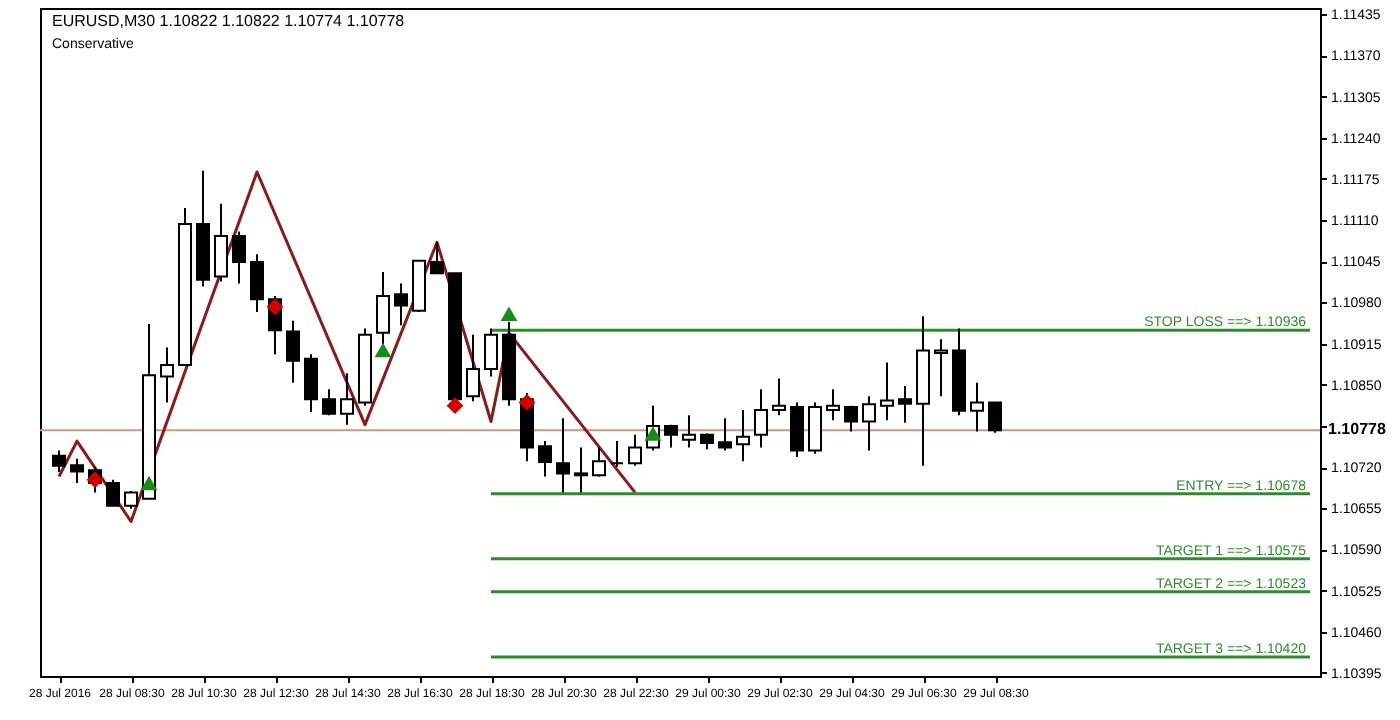 The image size is (1400, 720). What do you see at coordinates (1357, 429) in the screenshot?
I see `ref-line-label: 1.10778` at bounding box center [1357, 429].